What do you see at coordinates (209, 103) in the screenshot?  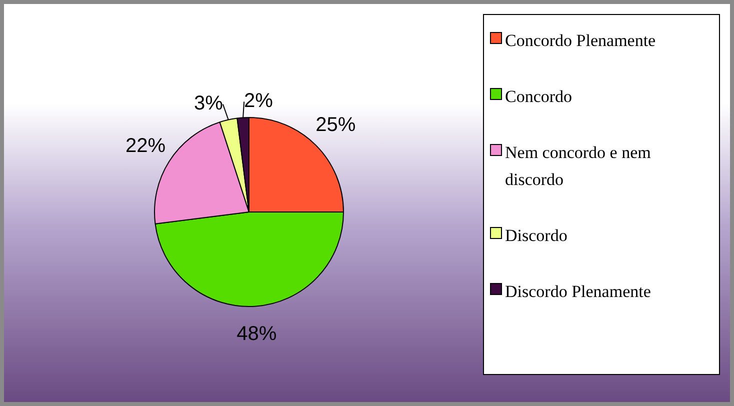 I see `data-label: 3%` at bounding box center [209, 103].